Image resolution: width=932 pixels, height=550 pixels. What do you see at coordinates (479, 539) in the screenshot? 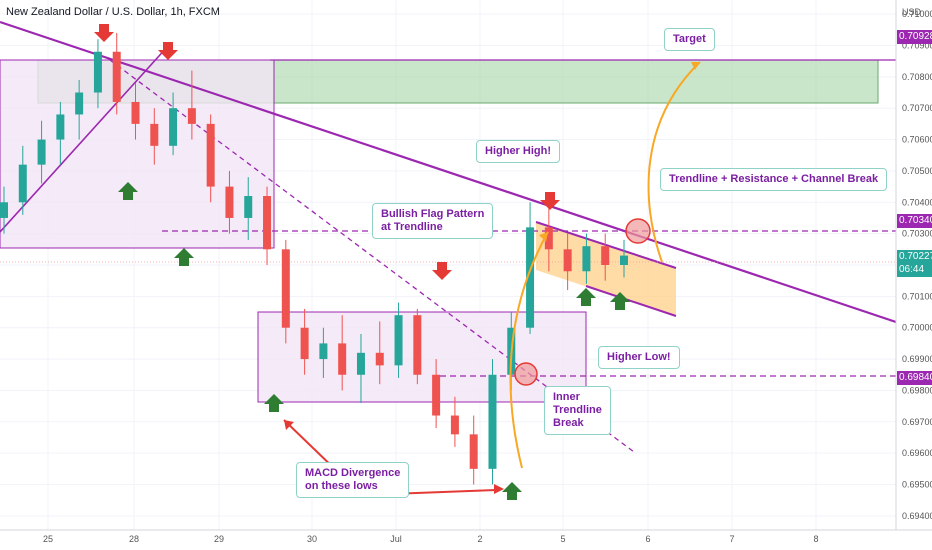
I see `x-tick-label: 2` at bounding box center [479, 539].